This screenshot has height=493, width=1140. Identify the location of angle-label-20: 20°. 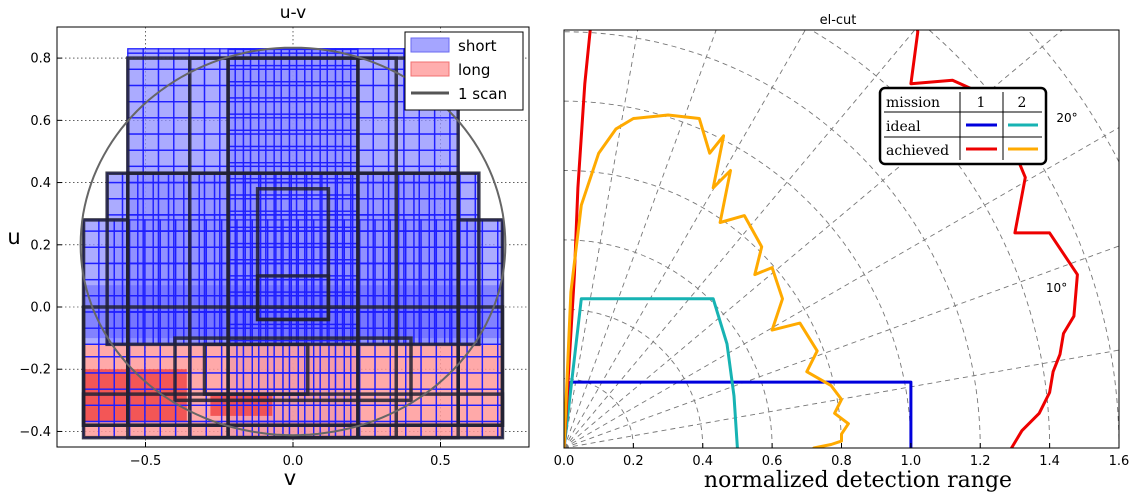
(1066, 118).